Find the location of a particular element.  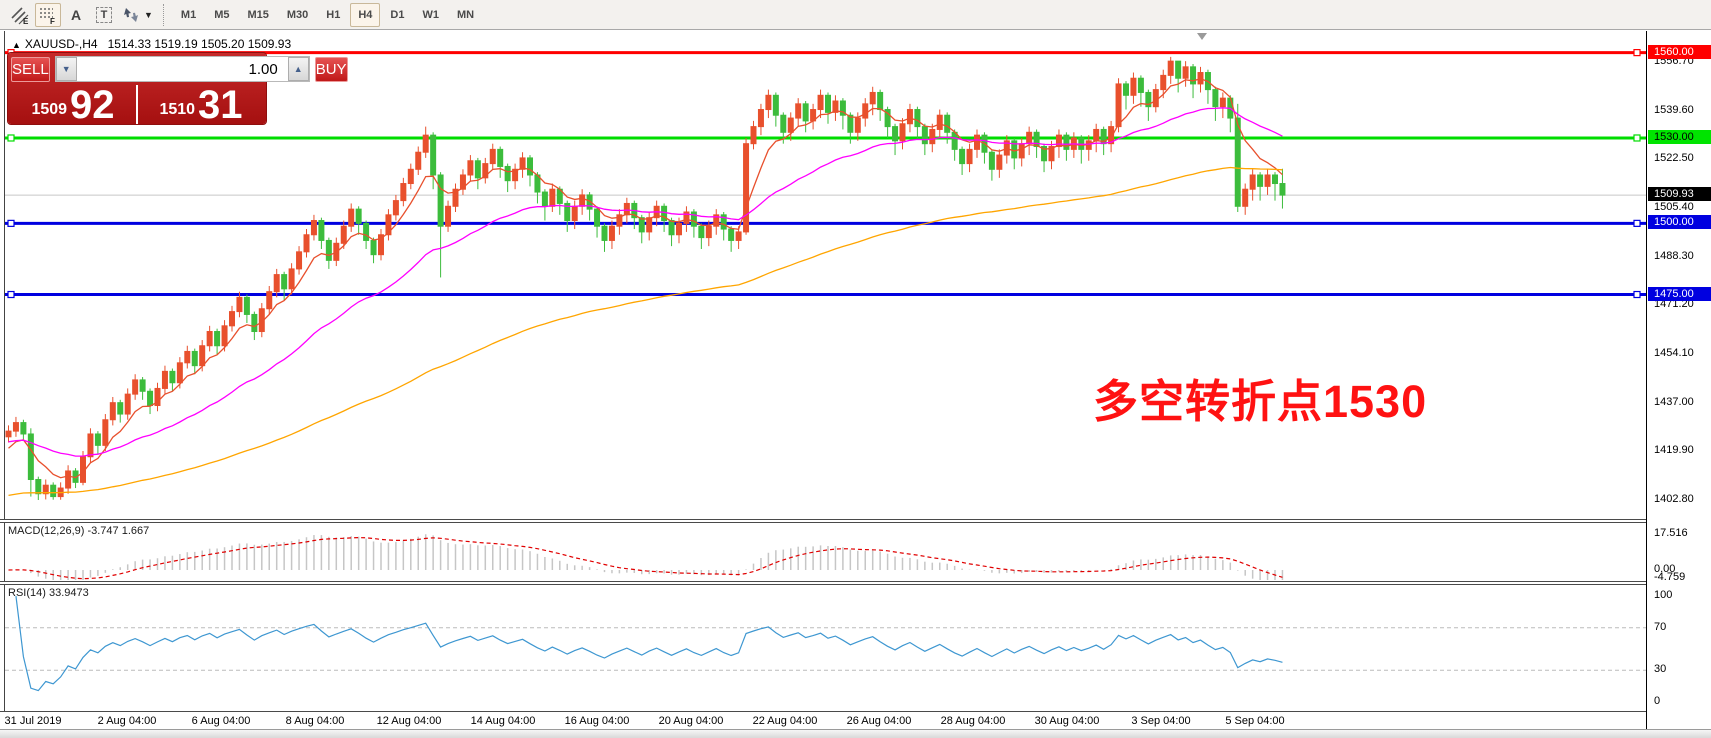

timeframe-button-m5: M5 is located at coordinates (222, 14).